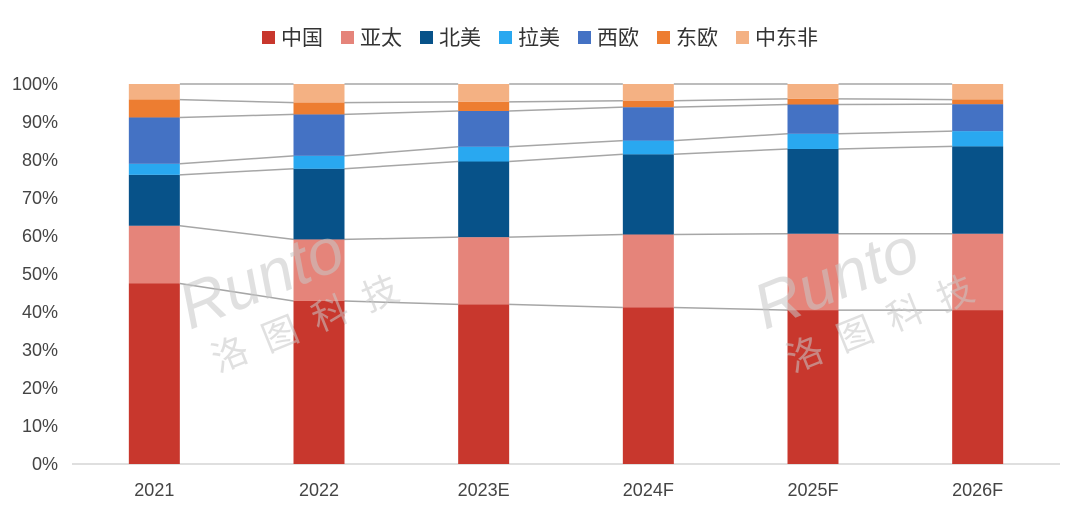 Image resolution: width=1080 pixels, height=513 pixels. I want to click on legend-item: 西欧, so click(608, 37).